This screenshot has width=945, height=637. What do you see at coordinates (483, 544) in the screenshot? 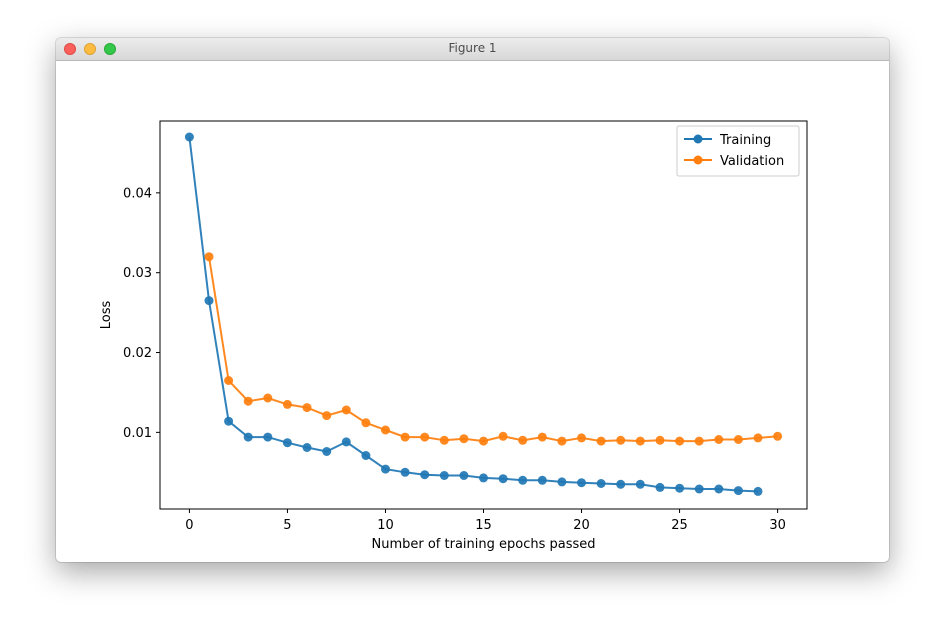
I see `x-axis-label: Number of training epochs passed` at bounding box center [483, 544].